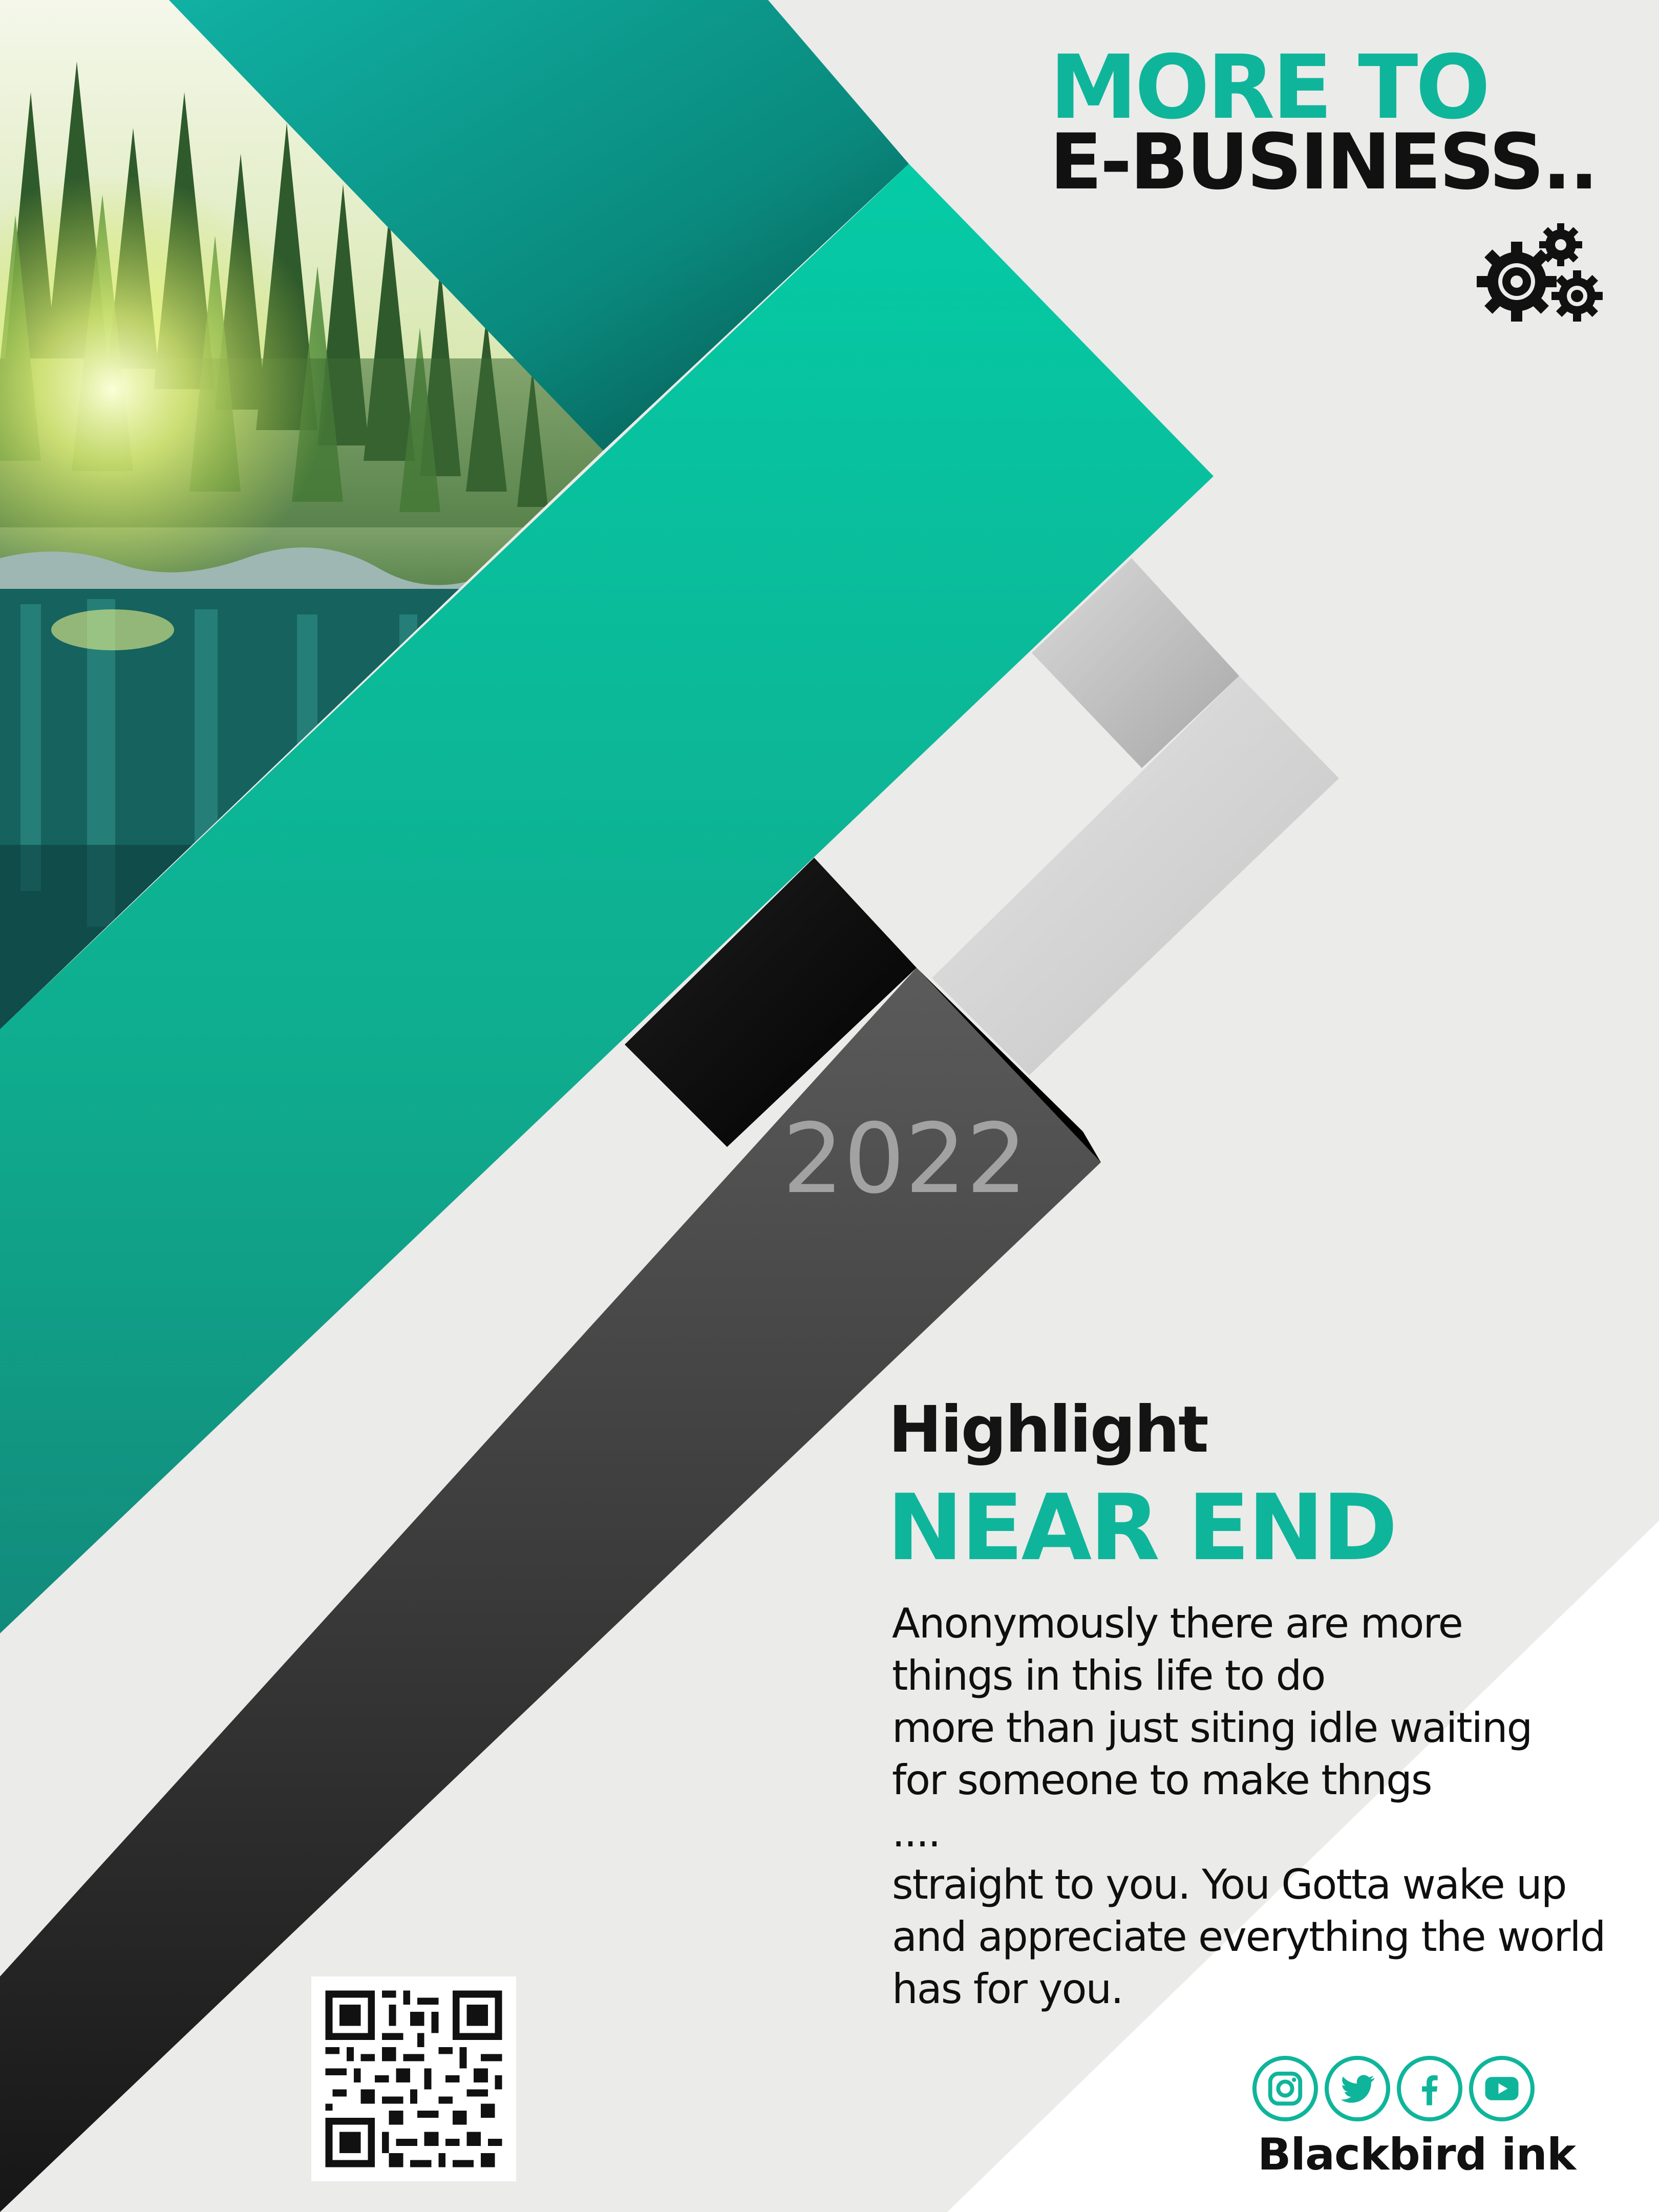 The height and width of the screenshot is (2212, 1659). What do you see at coordinates (1358, 2088) in the screenshot?
I see `twitter-icon` at bounding box center [1358, 2088].